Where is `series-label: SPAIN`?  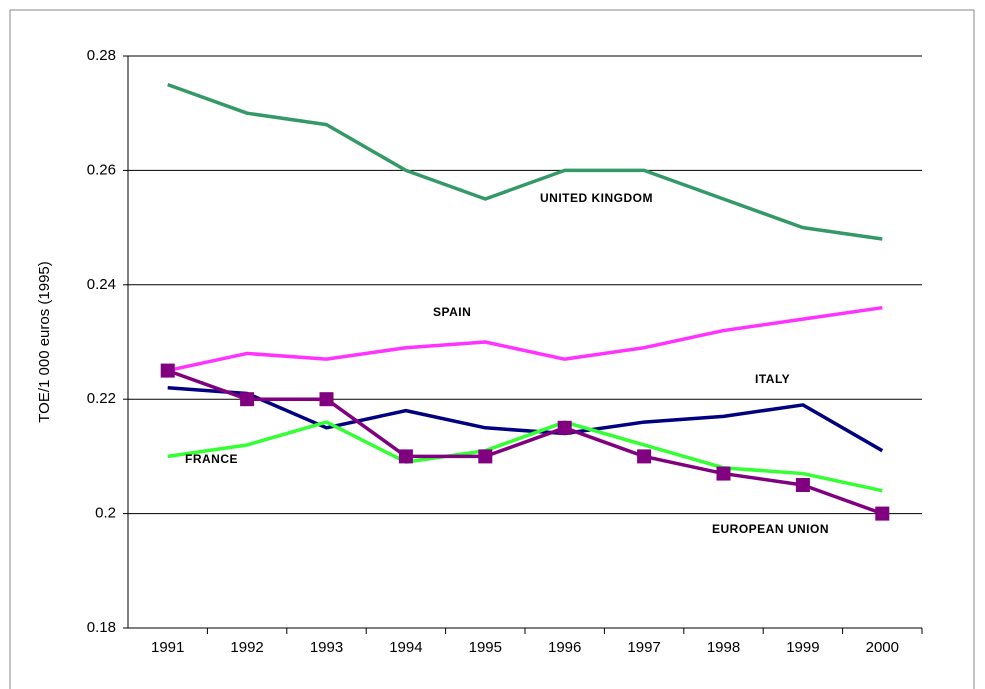
series-label: SPAIN is located at coordinates (452, 312).